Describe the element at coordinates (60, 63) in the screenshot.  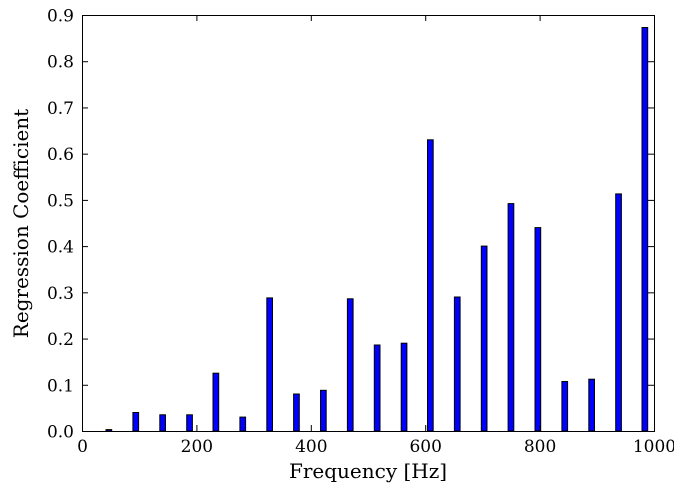
I see `y-tick-label: 0.8` at that location.